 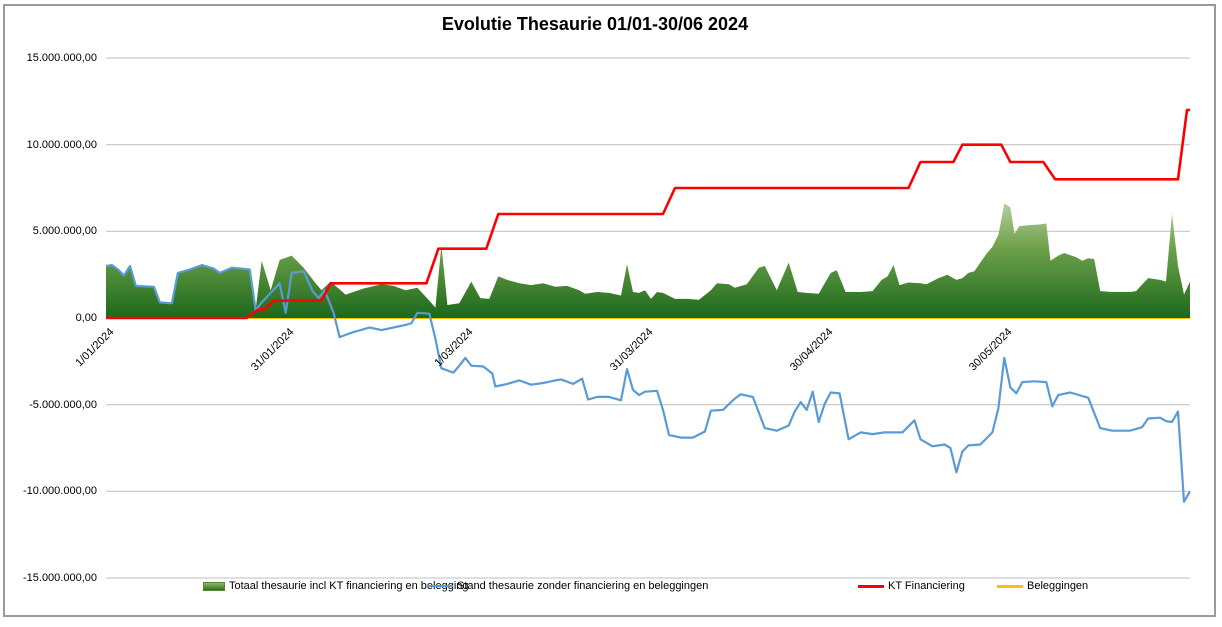 I want to click on yellow-line-swatch-icon, so click(x=1010, y=586).